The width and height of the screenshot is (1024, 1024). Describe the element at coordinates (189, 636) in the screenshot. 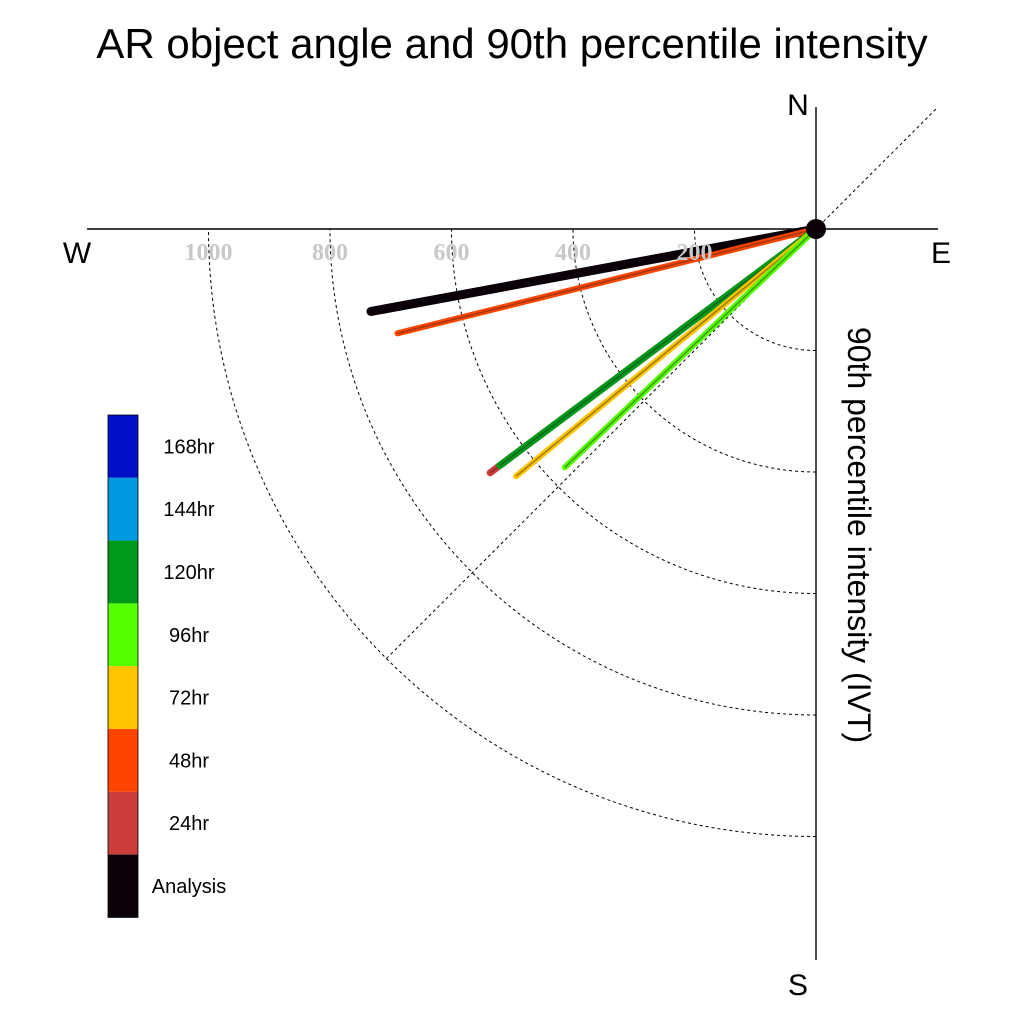

I see `legend-label-96hr: 96hr` at that location.